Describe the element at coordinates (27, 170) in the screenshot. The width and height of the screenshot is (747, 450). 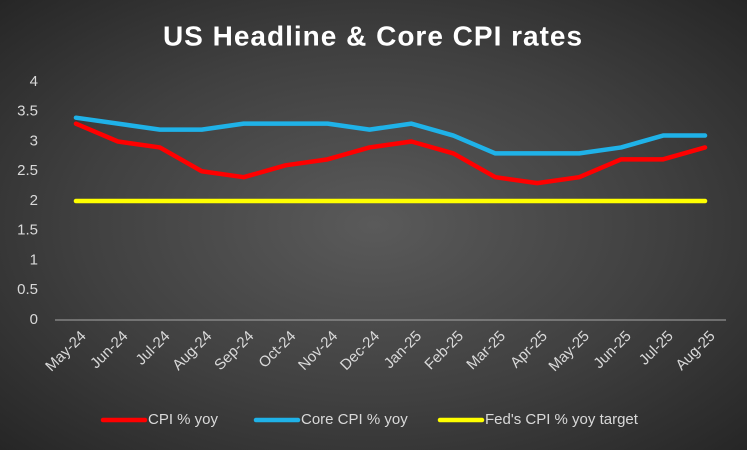
I see `y-tick-label: 2.5` at that location.